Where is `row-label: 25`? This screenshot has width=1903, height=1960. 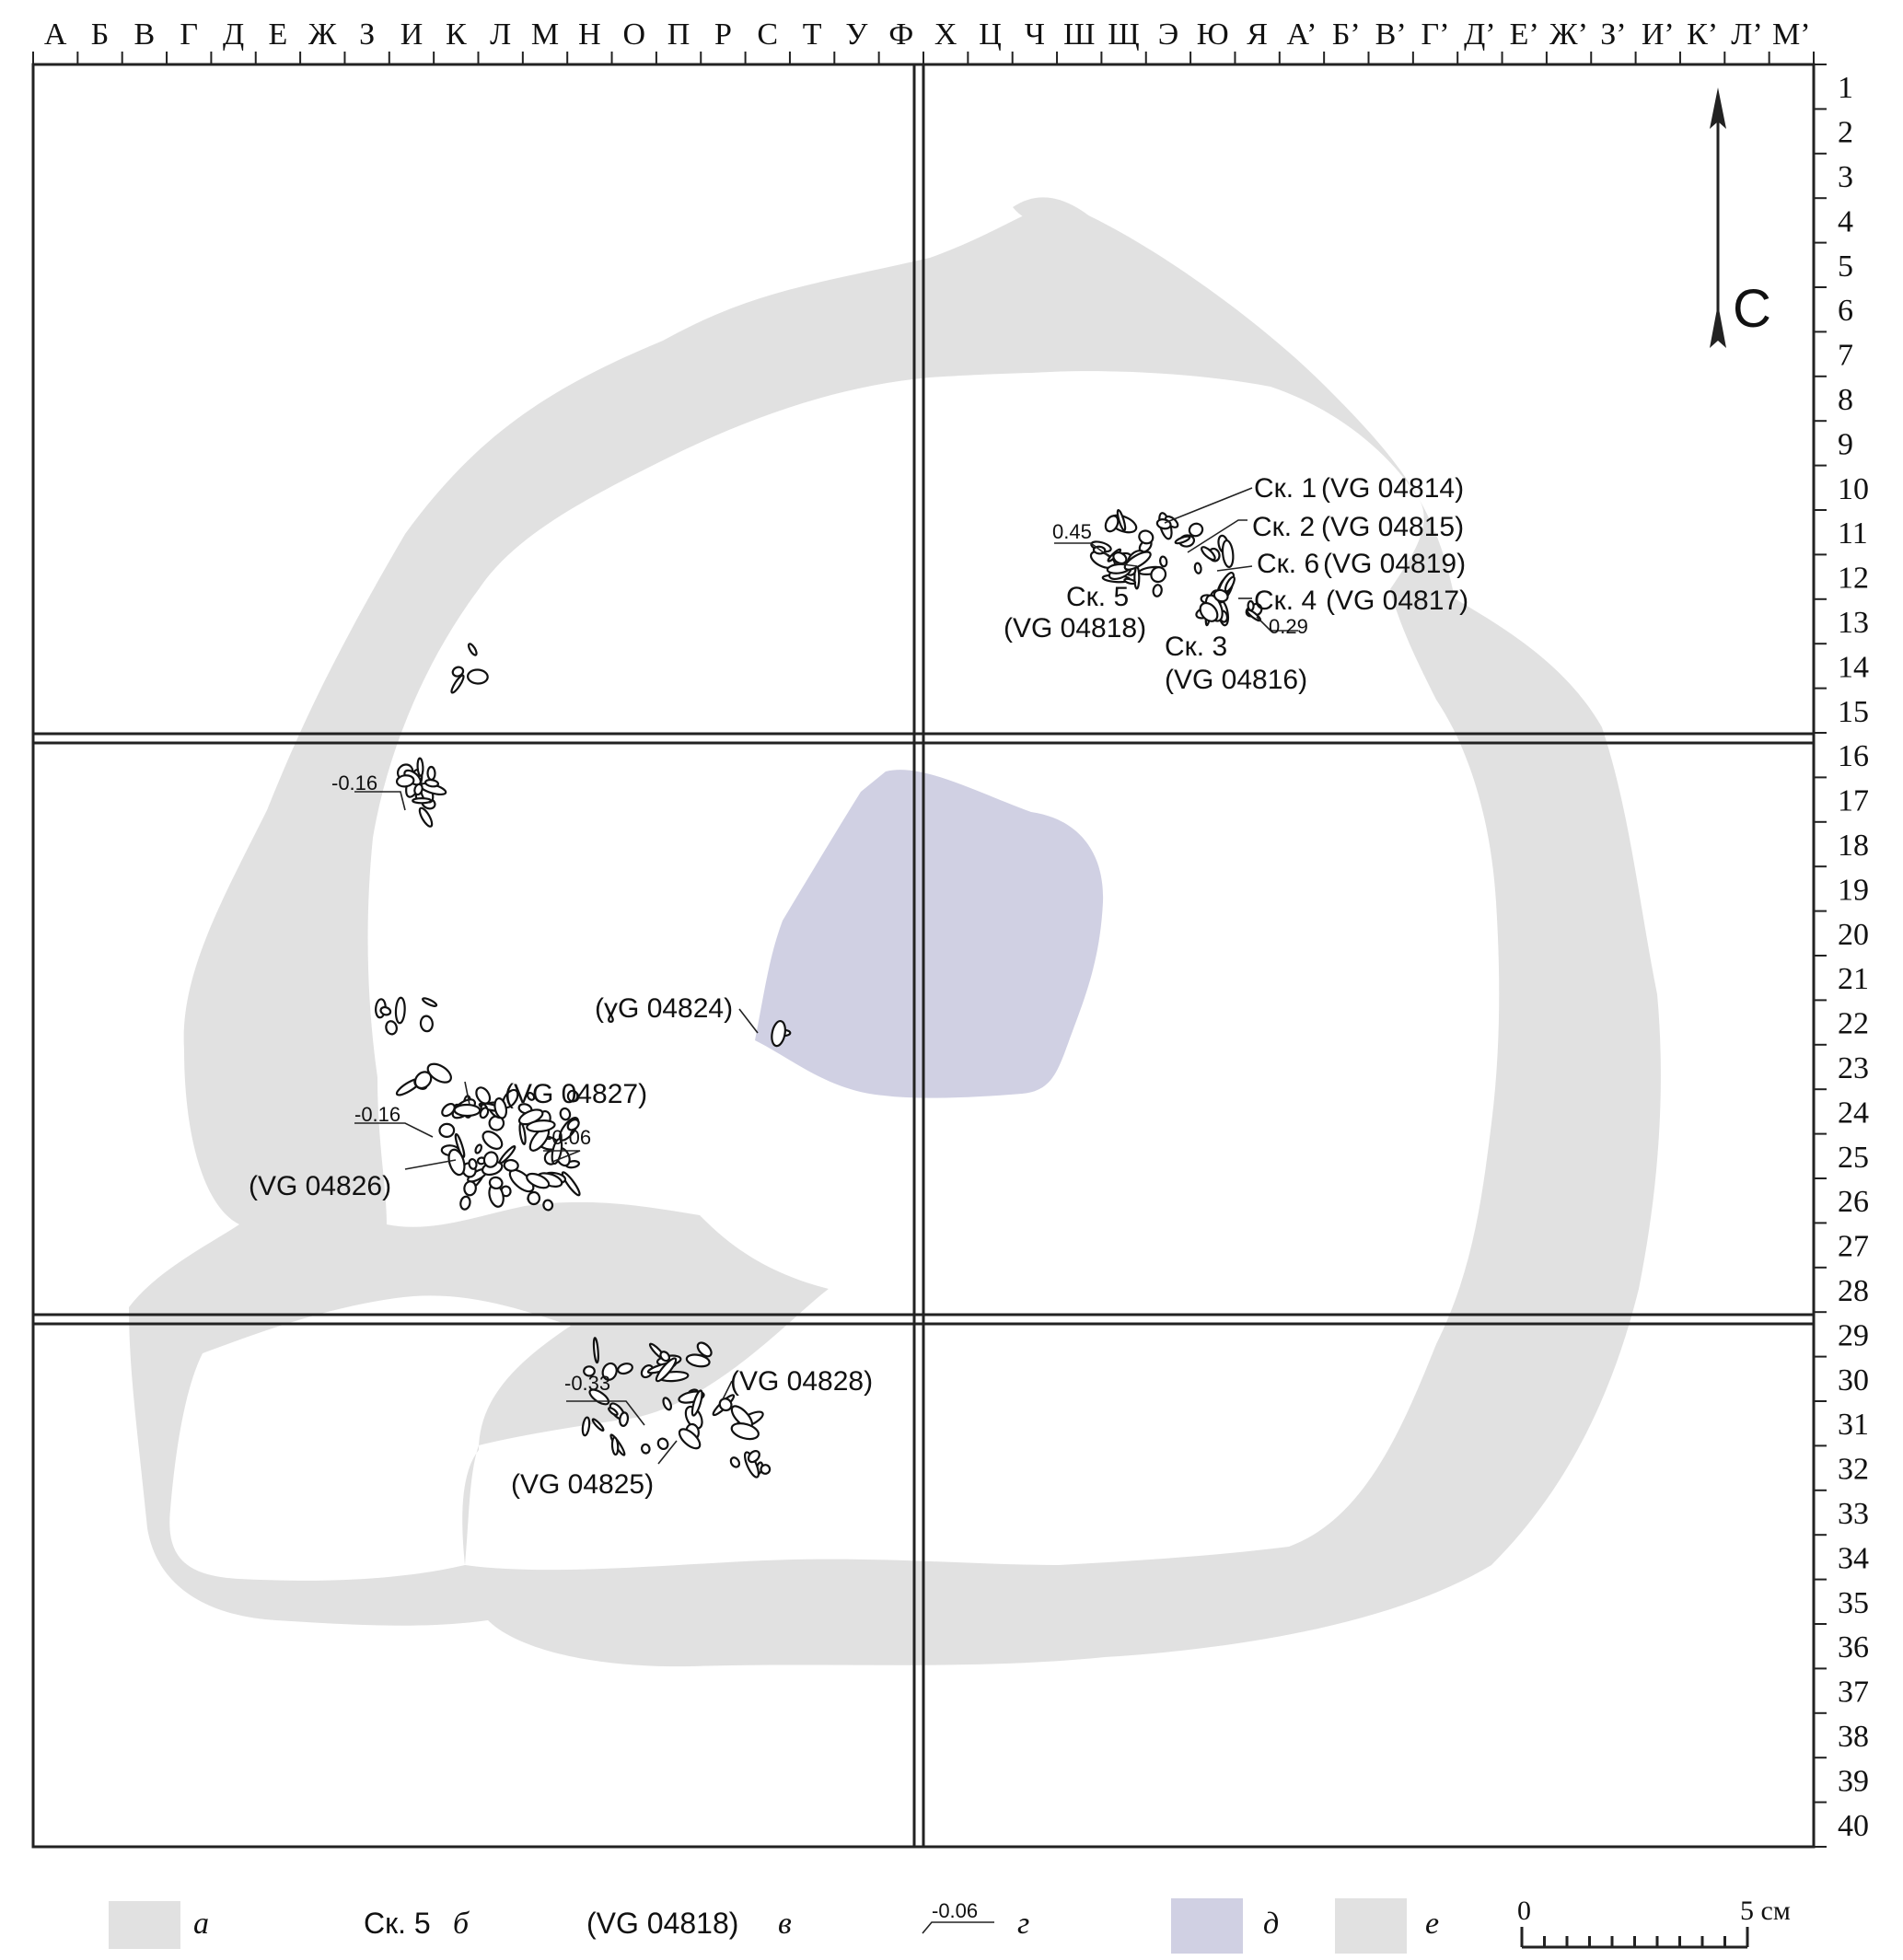 row-label: 25 is located at coordinates (1854, 1158).